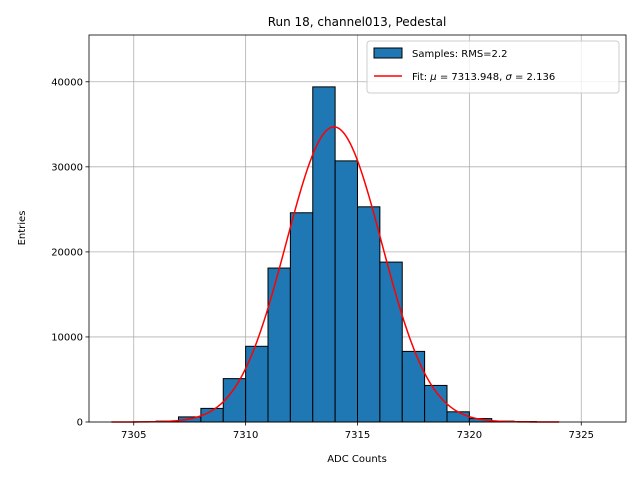  What do you see at coordinates (357, 459) in the screenshot?
I see `x-axis-title: ADC Counts` at bounding box center [357, 459].